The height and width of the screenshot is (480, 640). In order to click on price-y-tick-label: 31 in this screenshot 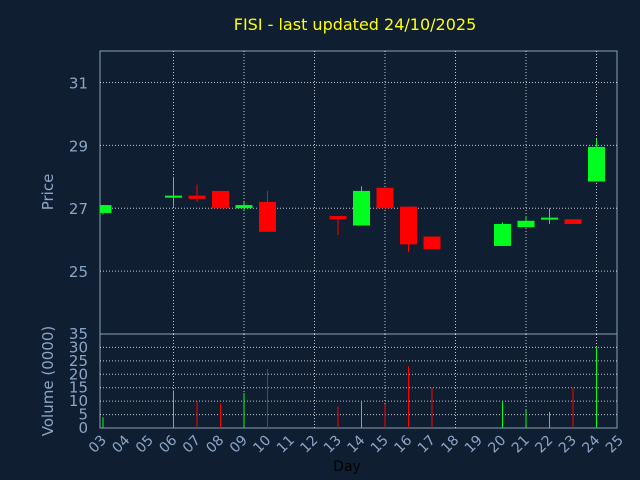, I will do `click(78, 83)`.